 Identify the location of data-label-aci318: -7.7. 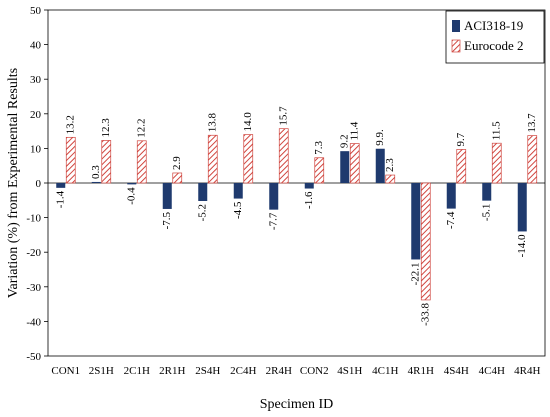
(273, 221).